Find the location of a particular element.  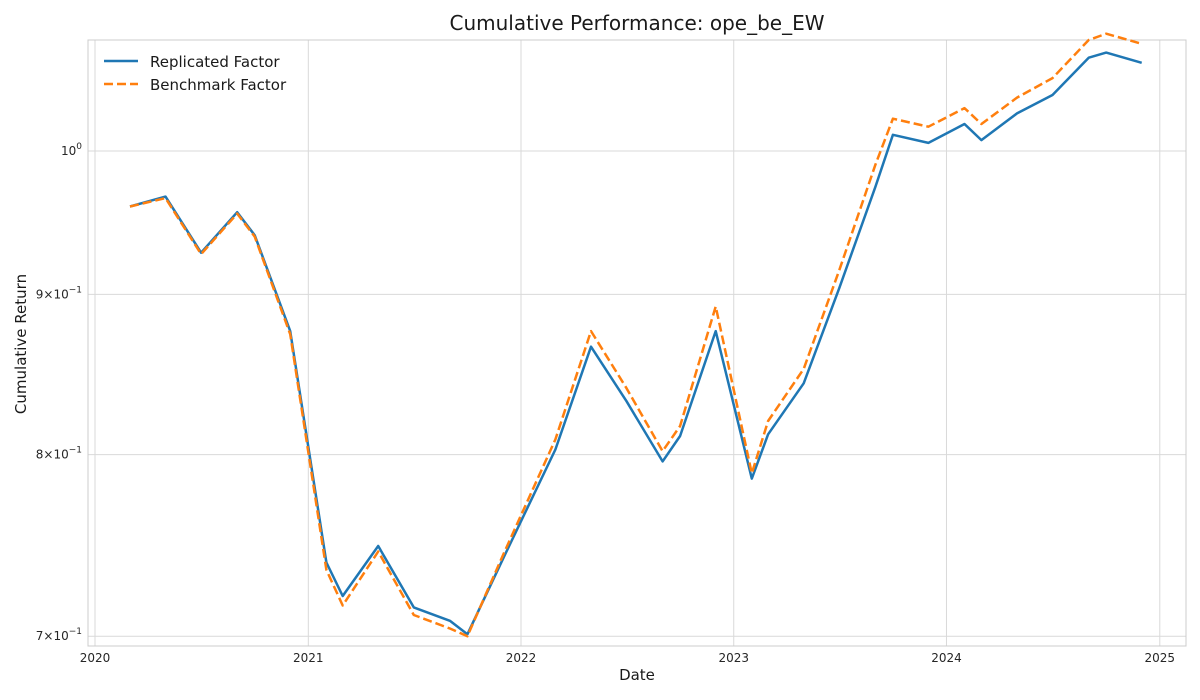

legend: Replicated Factor Benchmark Factor is located at coordinates (195, 73).